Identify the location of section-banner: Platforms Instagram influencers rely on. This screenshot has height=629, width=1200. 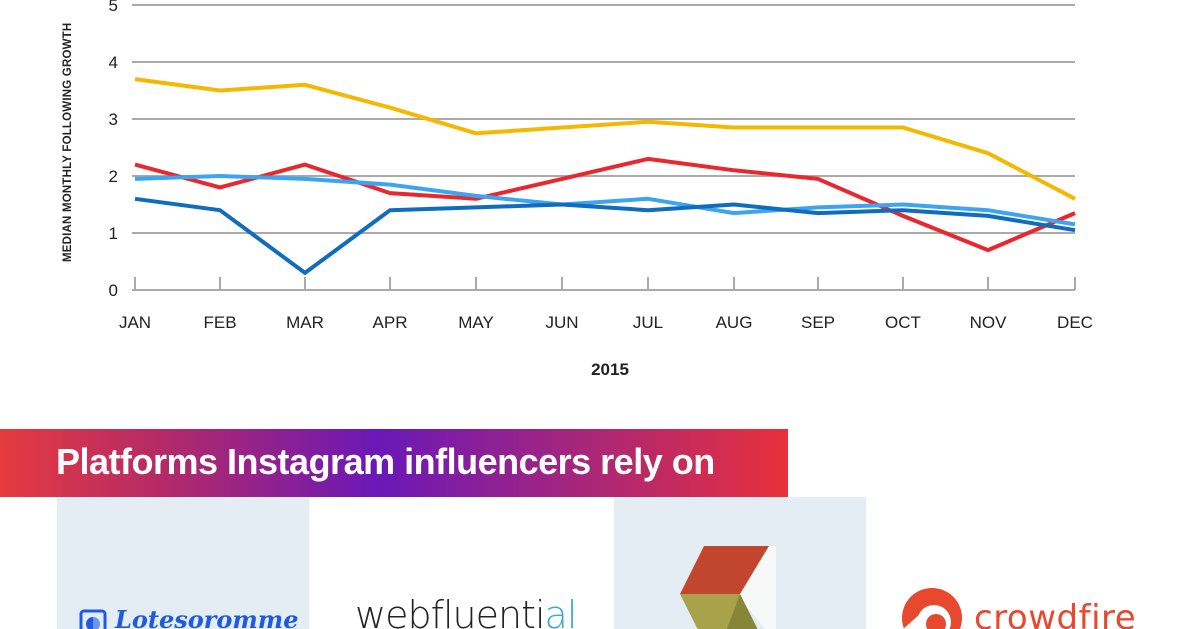
(394, 463).